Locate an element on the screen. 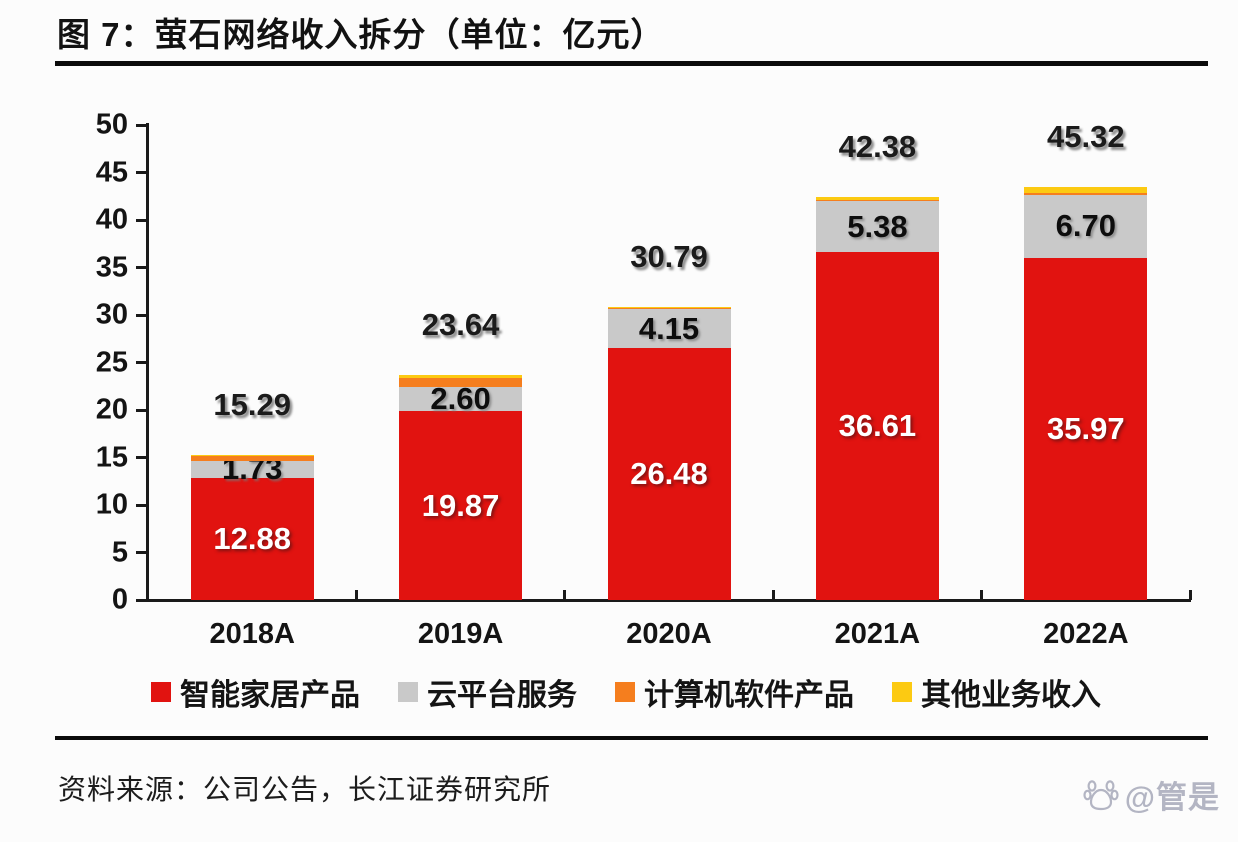 This screenshot has width=1238, height=842. bar-value-label: 26.48 is located at coordinates (669, 474).